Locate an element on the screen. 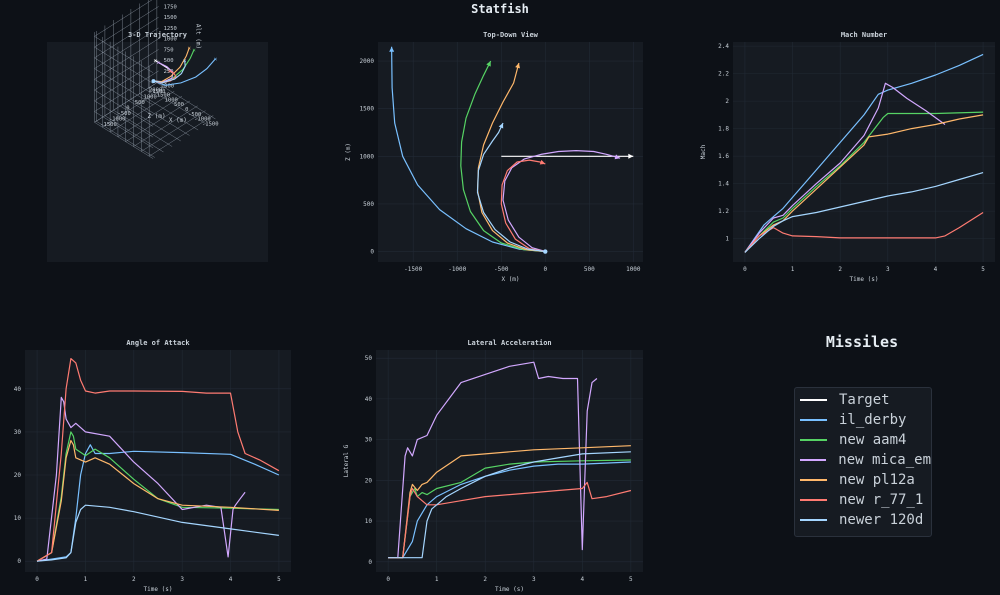 The image size is (1000, 595). axes-title: Top-Down View is located at coordinates (511, 35).